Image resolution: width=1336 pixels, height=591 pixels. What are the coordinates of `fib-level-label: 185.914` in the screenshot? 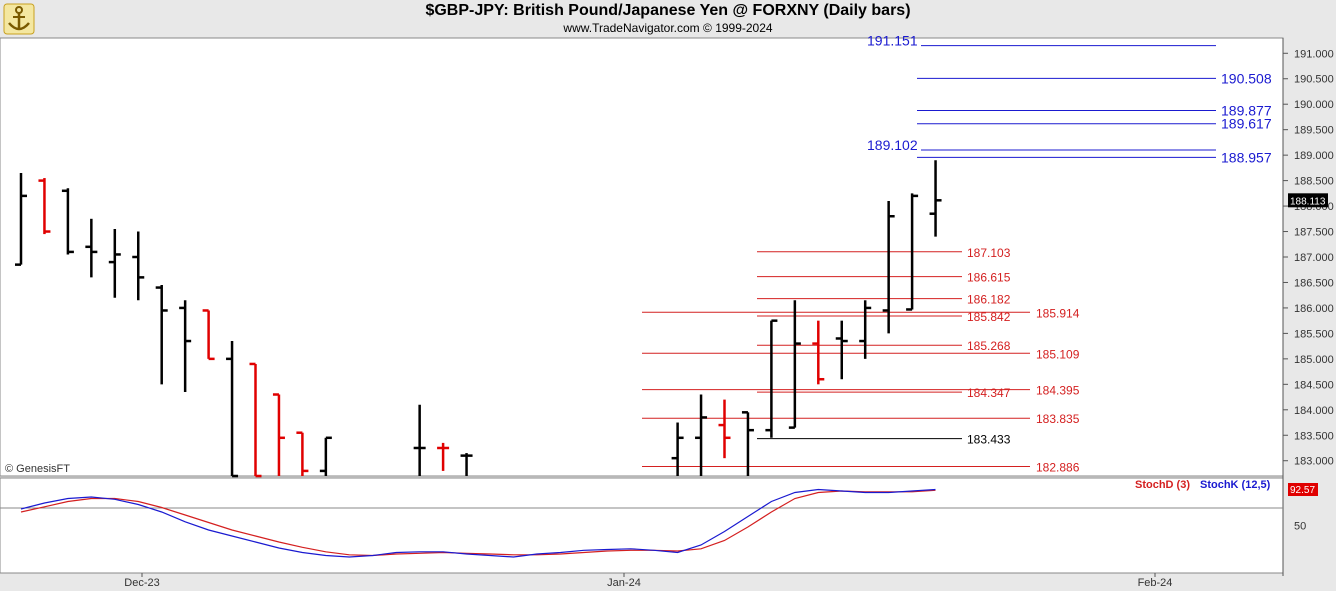 It's located at (1058, 313).